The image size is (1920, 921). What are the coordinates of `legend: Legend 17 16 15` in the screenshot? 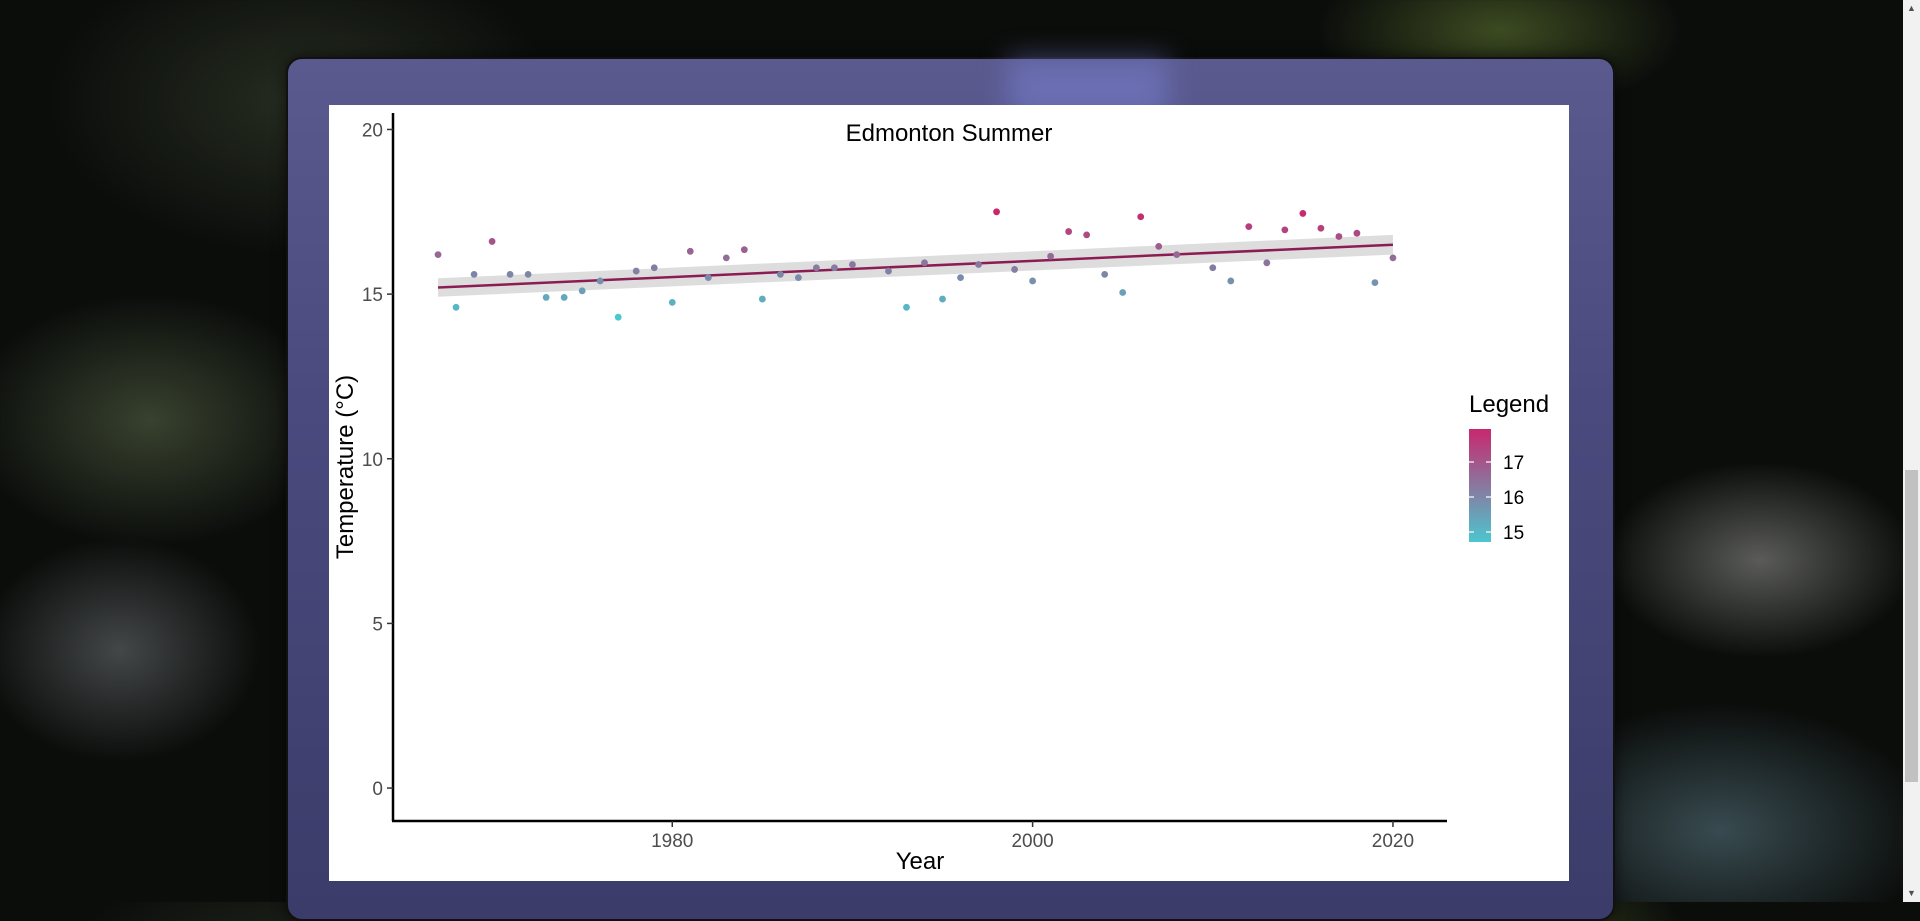 It's located at (1509, 467).